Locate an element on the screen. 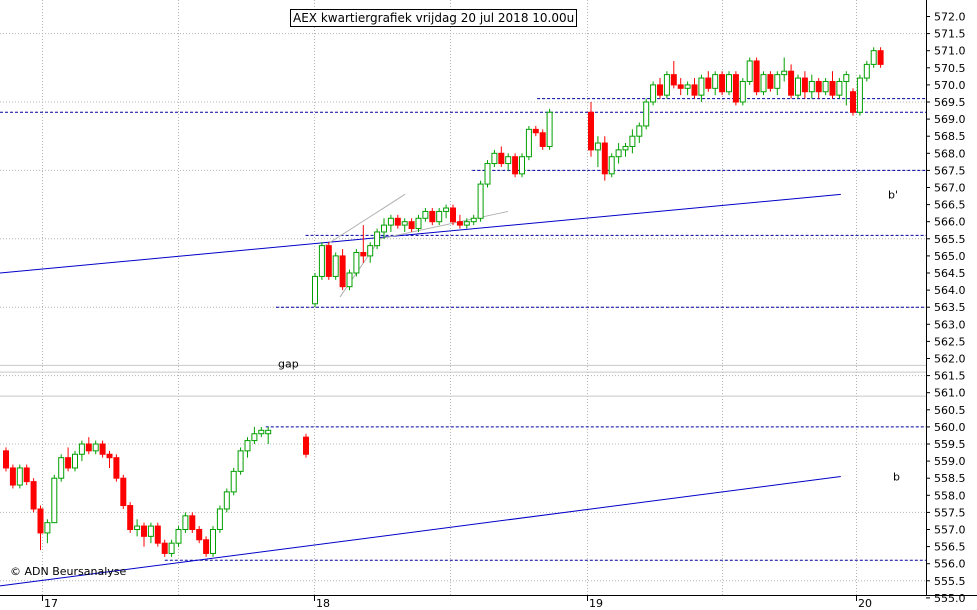 The height and width of the screenshot is (610, 977). channel-line is located at coordinates (444, 225).